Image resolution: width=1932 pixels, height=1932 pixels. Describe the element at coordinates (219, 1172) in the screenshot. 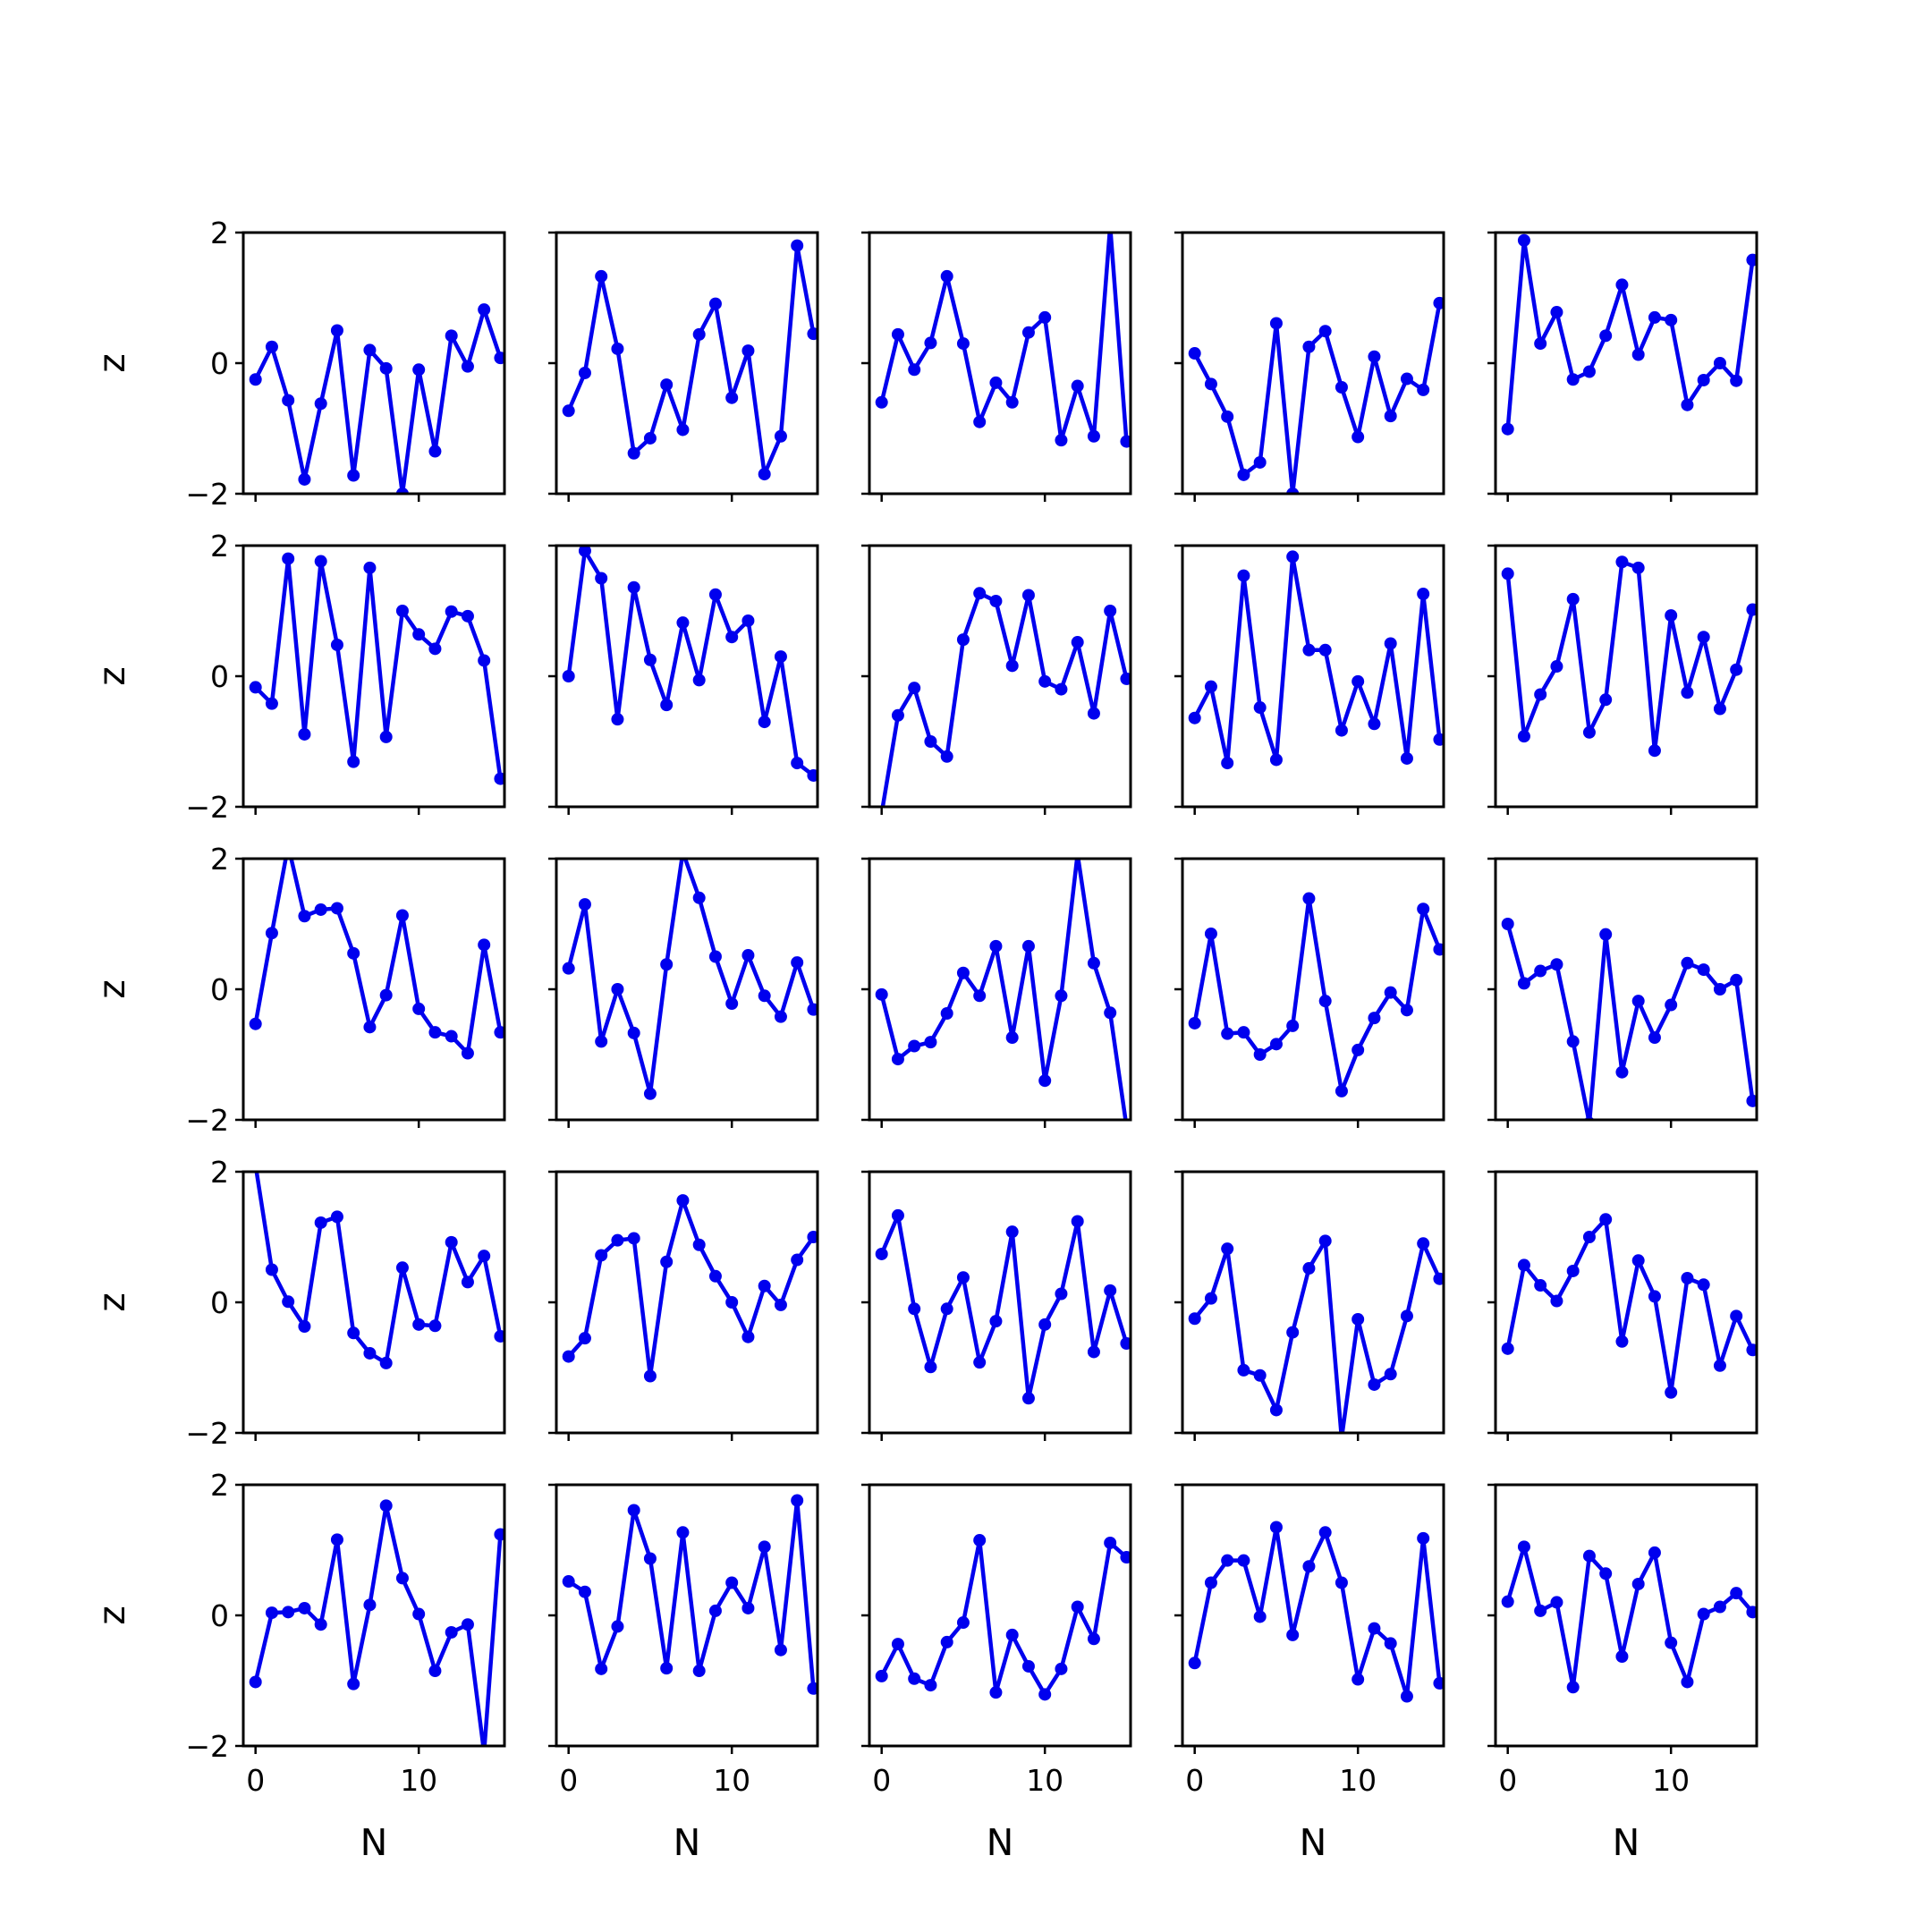

I see `y-tick-label: 2` at that location.